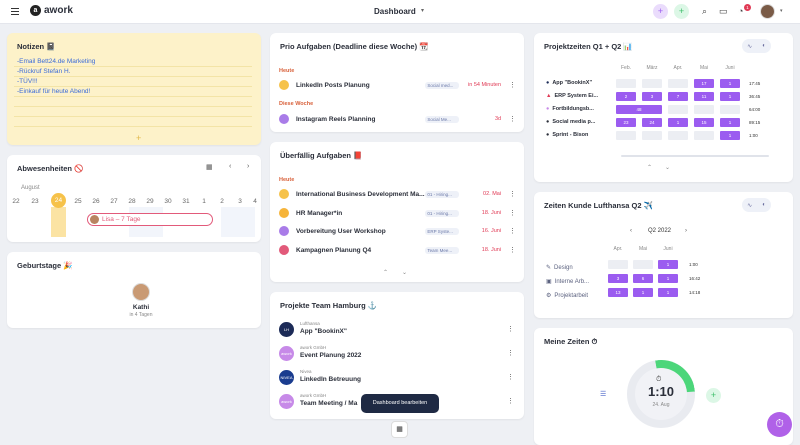  What do you see at coordinates (652, 122) in the screenshot?
I see `time-cell: 24` at bounding box center [652, 122].